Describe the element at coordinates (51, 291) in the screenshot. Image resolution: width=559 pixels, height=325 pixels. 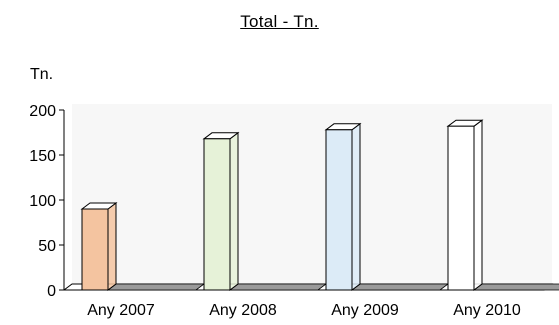
I see `y-tick-label: 0` at that location.